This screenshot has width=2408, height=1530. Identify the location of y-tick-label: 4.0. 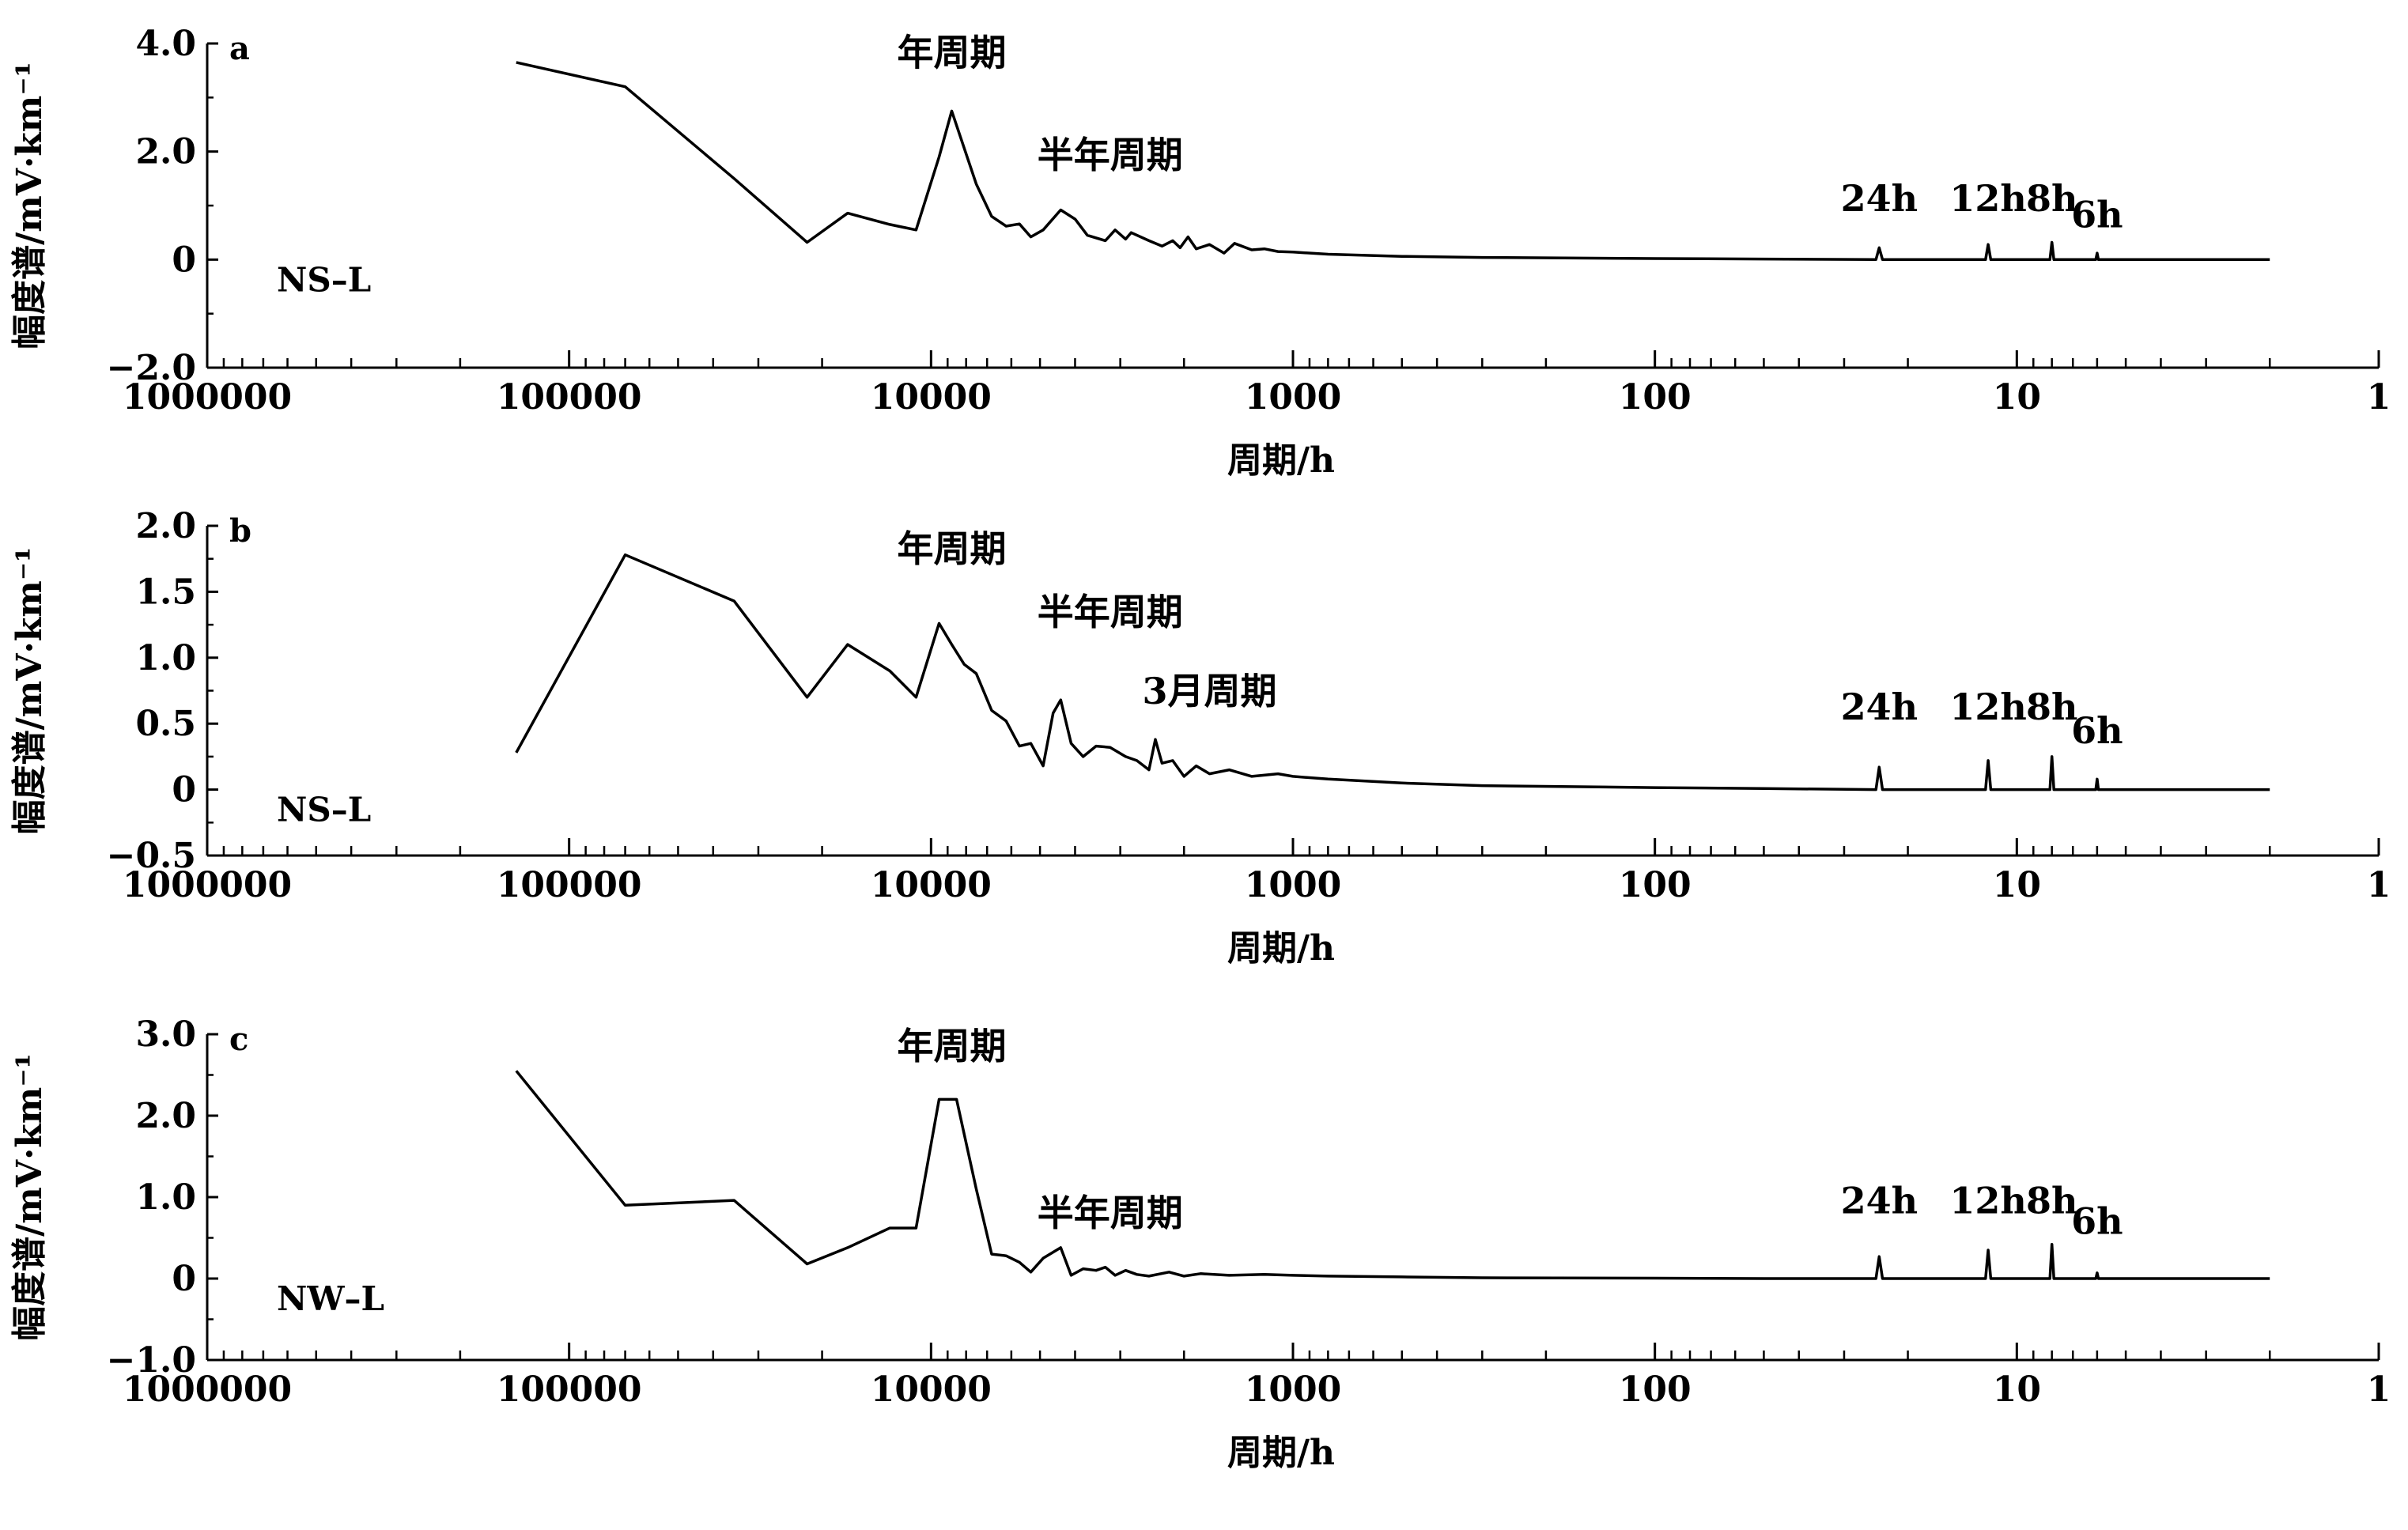
(165, 44).